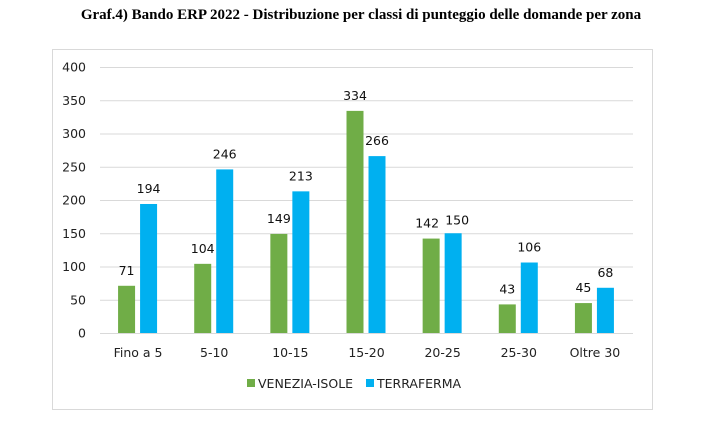 This screenshot has height=435, width=722. What do you see at coordinates (74, 100) in the screenshot?
I see `y-tick-label: 350` at bounding box center [74, 100].